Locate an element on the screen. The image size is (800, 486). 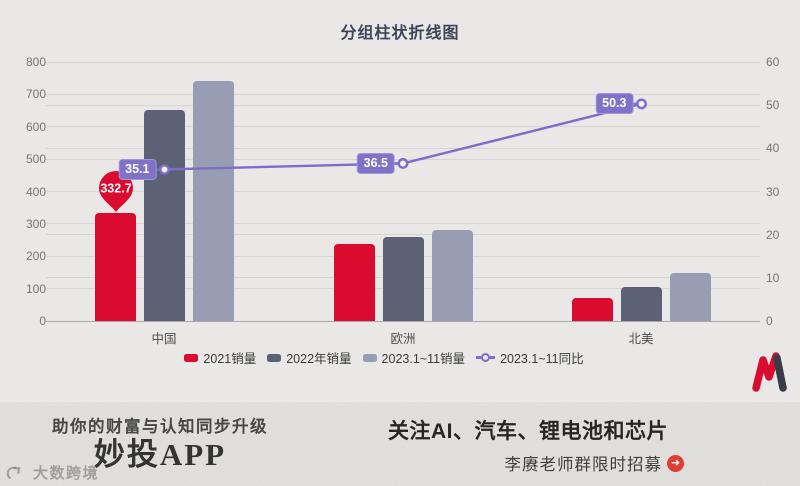
y-axis-right-tick: 0 is located at coordinates (769, 321).